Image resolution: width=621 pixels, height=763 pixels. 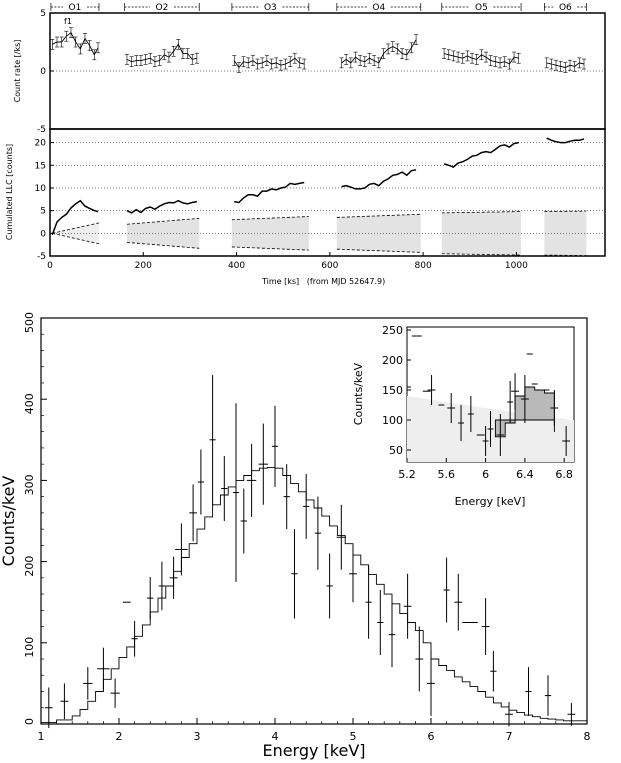 What do you see at coordinates (485, 474) in the screenshot?
I see `inset-xtick-label: 6` at bounding box center [485, 474].